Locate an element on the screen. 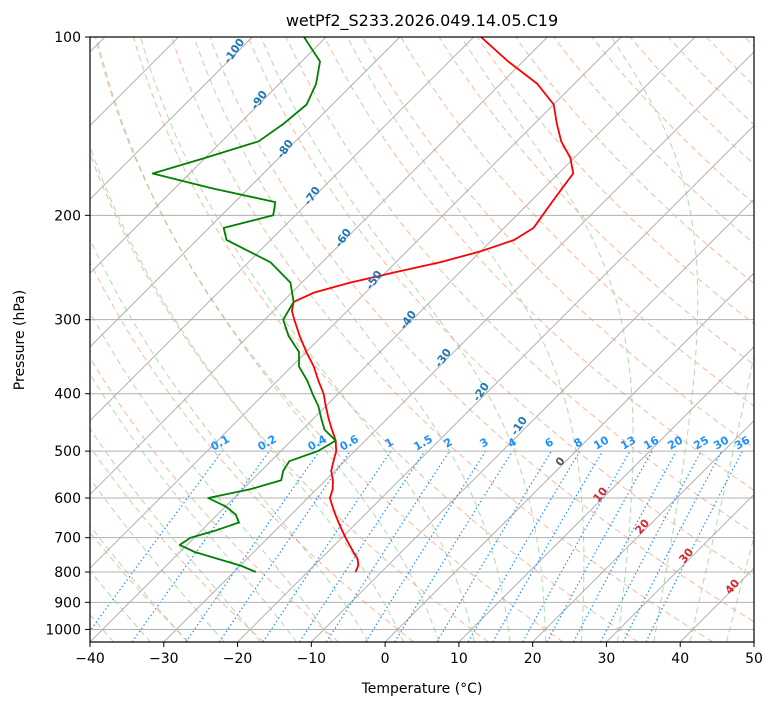 Image resolution: width=775 pixels, height=708 pixels. y-tick-label: 600 is located at coordinates (67, 499).